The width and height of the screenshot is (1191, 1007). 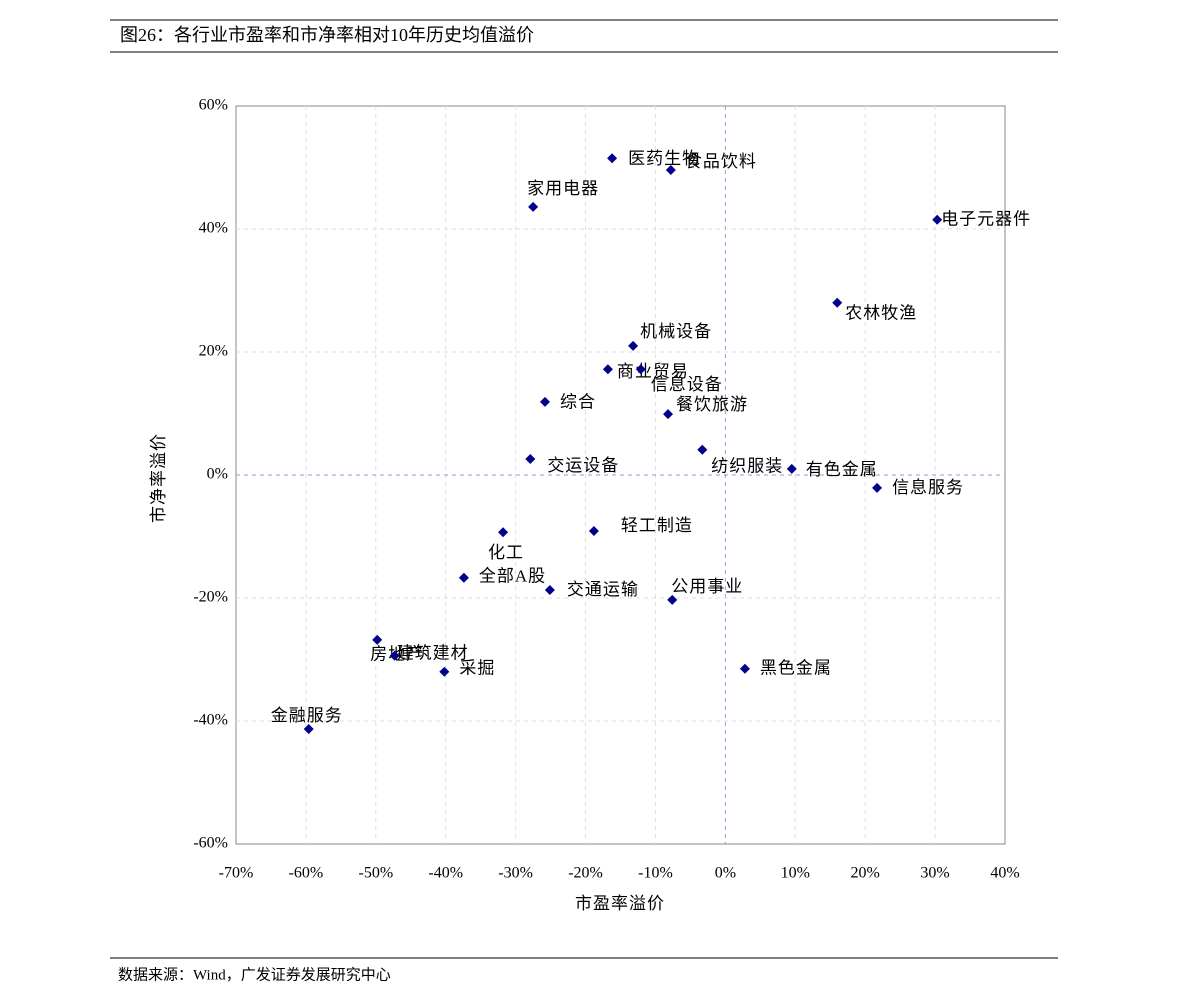 I want to click on y-tick-label: 0%, so click(x=217, y=474).